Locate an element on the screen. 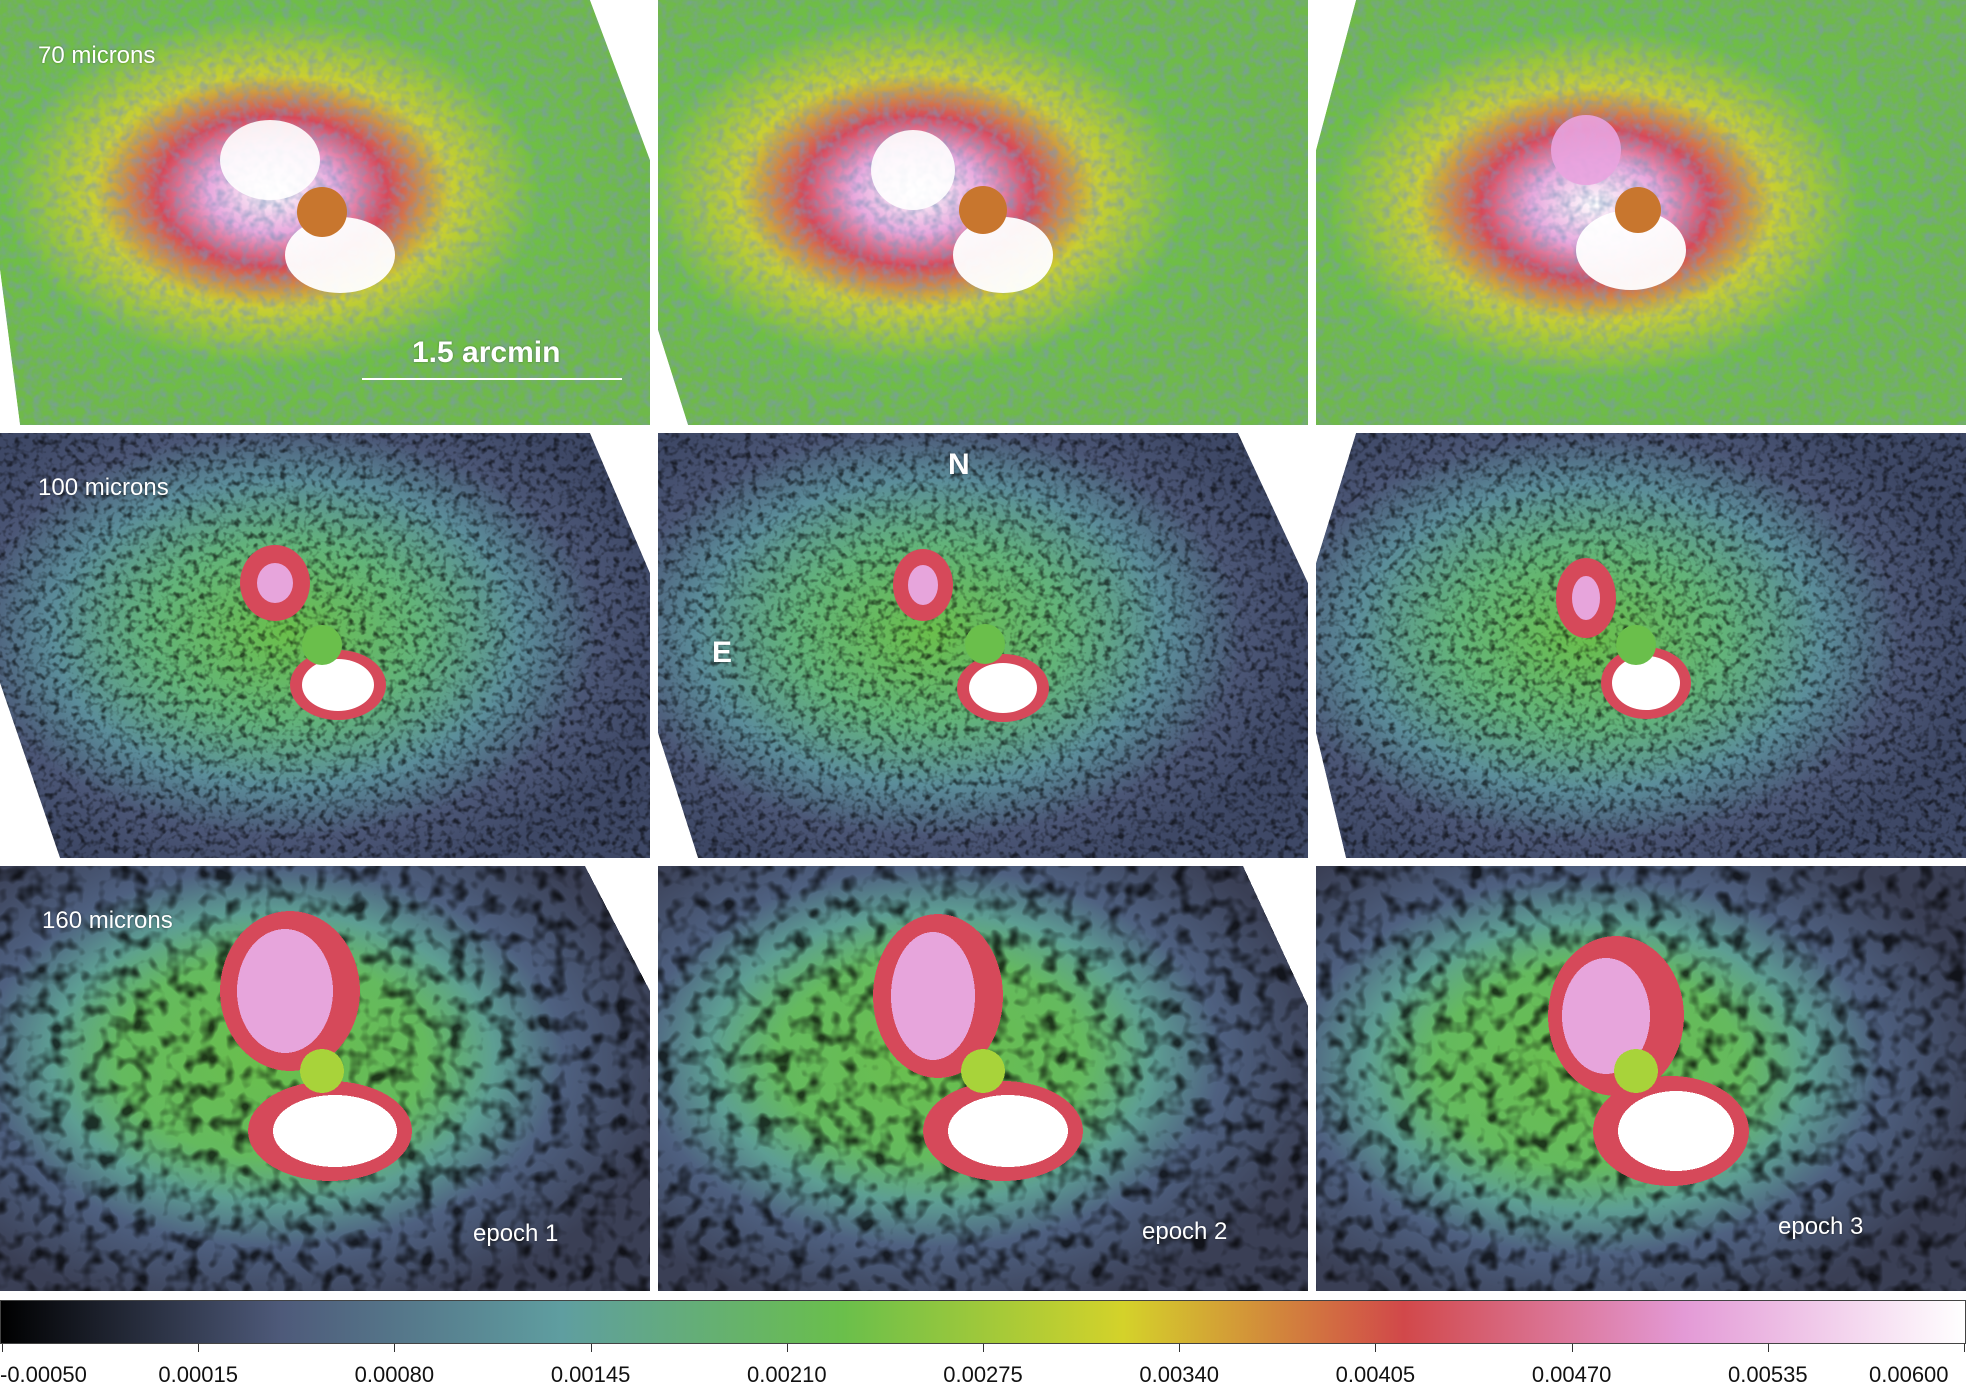  colorbar-tick-label: 0.00015 is located at coordinates (198, 1374).